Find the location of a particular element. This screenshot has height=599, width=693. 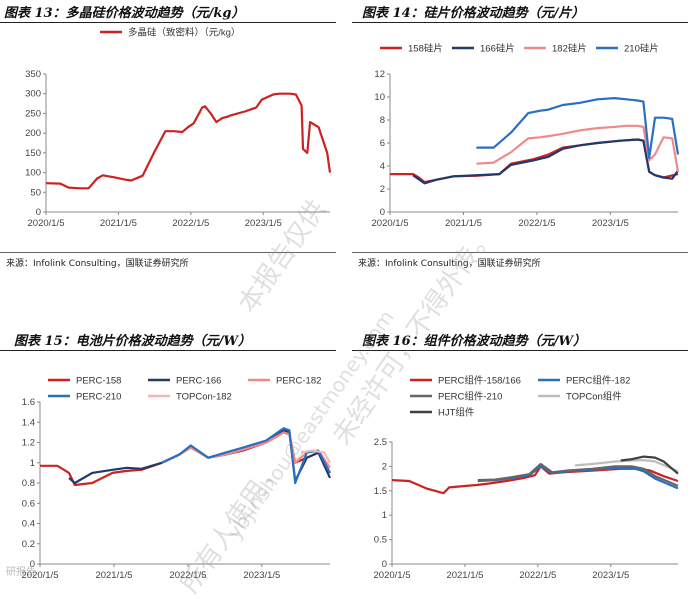

legend-label: TOPCon组件 is located at coordinates (594, 397).